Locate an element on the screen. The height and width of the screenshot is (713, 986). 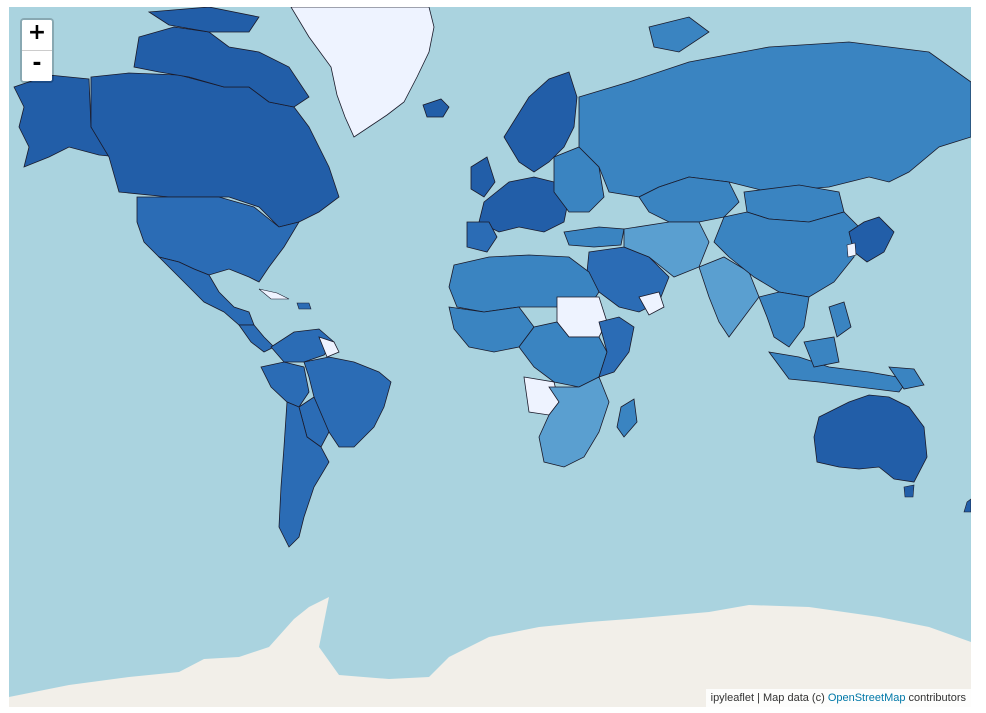
arctic-islands is located at coordinates (221, 67).